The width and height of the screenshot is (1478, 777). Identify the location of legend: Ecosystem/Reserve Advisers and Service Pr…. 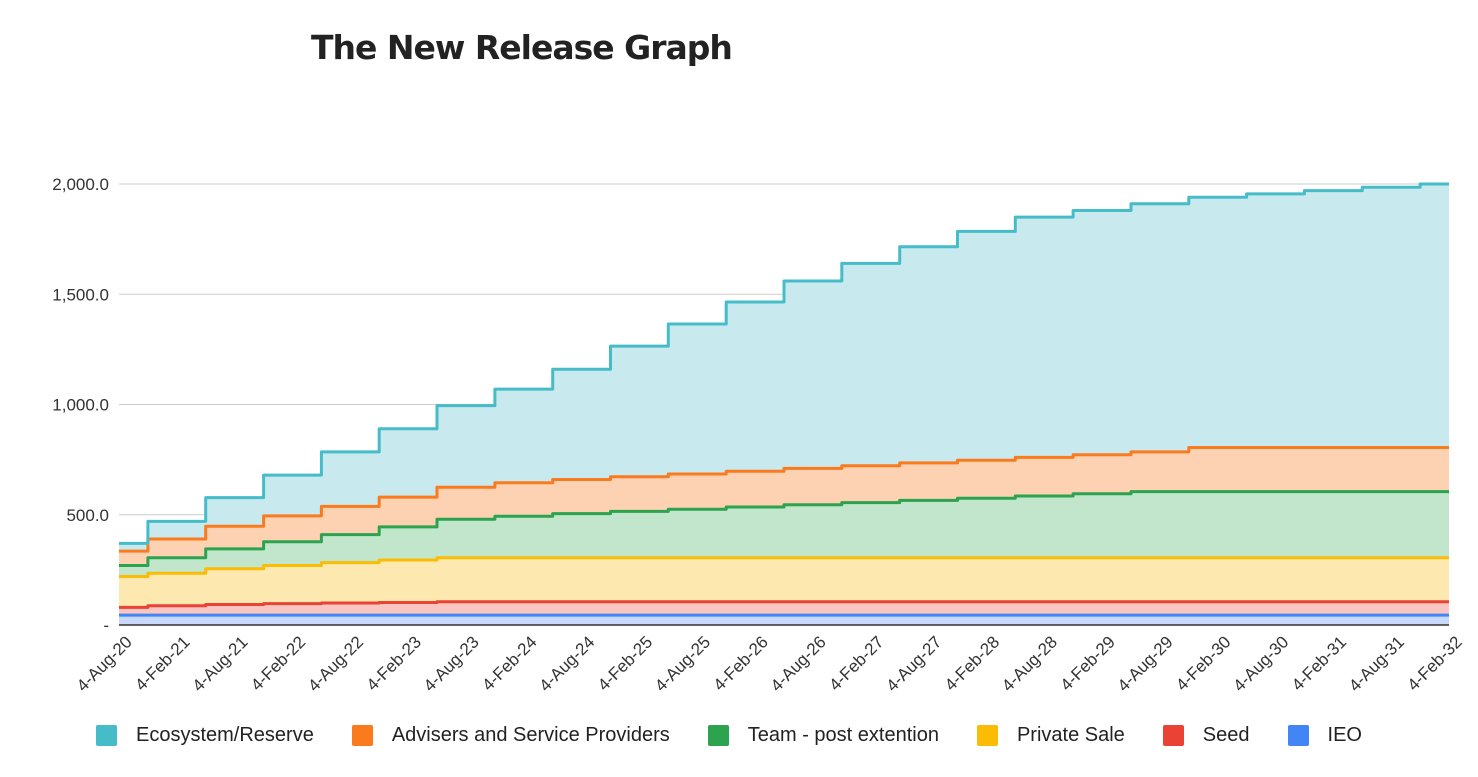
(748, 735).